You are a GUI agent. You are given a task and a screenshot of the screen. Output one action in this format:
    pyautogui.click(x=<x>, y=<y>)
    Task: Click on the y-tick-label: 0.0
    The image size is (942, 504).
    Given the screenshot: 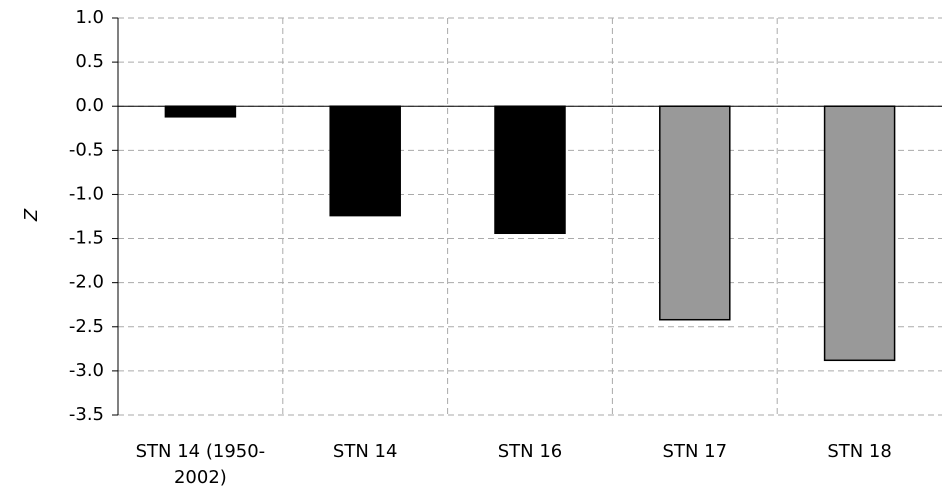 What is the action you would take?
    pyautogui.click(x=89, y=105)
    